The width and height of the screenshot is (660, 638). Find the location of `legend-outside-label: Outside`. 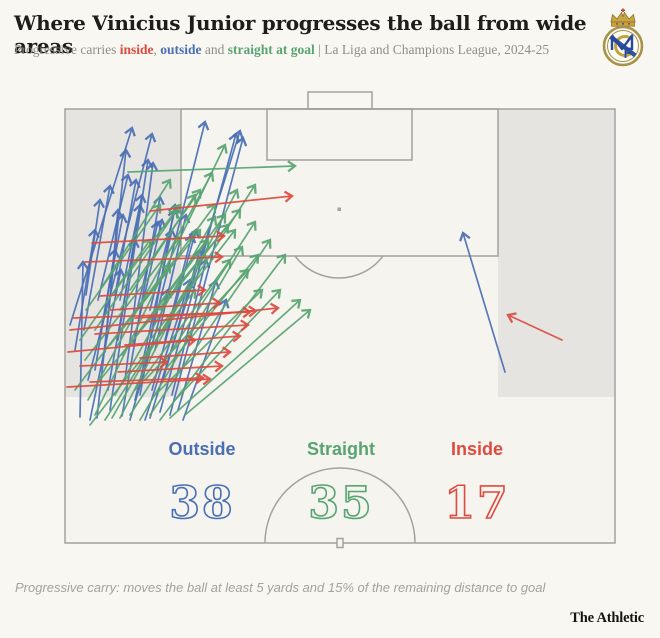

legend-outside-label: Outside is located at coordinates (202, 449).